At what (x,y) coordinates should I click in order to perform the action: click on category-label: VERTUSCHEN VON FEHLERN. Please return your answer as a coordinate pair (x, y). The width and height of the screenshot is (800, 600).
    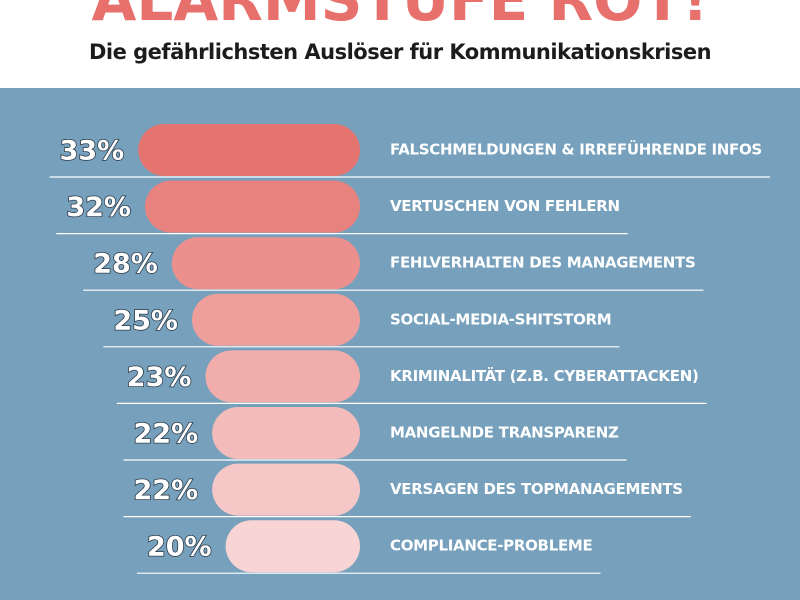
    Looking at the image, I should click on (505, 206).